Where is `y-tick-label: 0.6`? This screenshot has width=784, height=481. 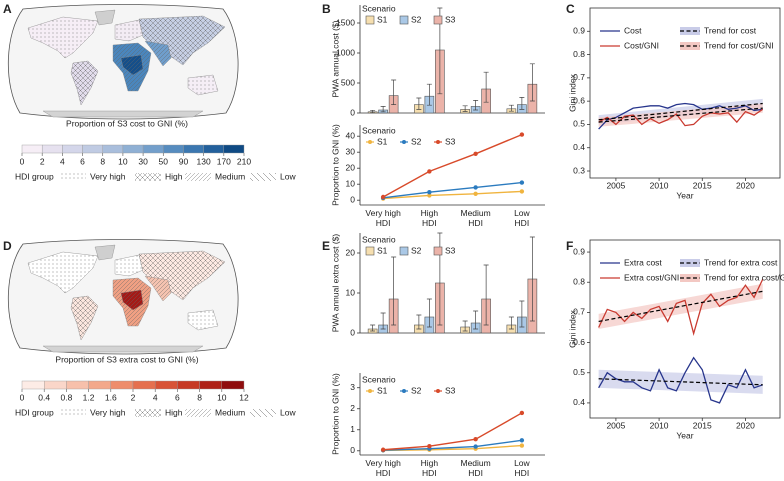
y-tick-label: 0.6 is located at coordinates (579, 100).